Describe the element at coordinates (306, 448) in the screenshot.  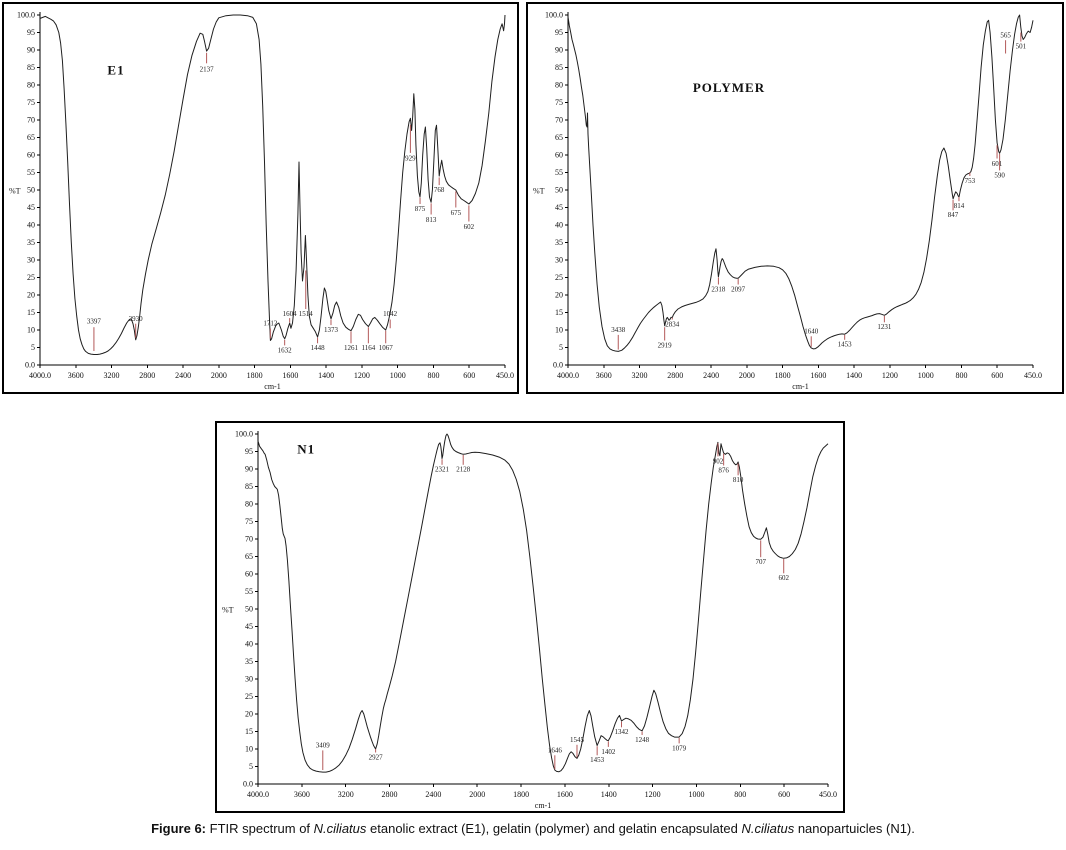
I see `chart-title-n1: N1` at that location.